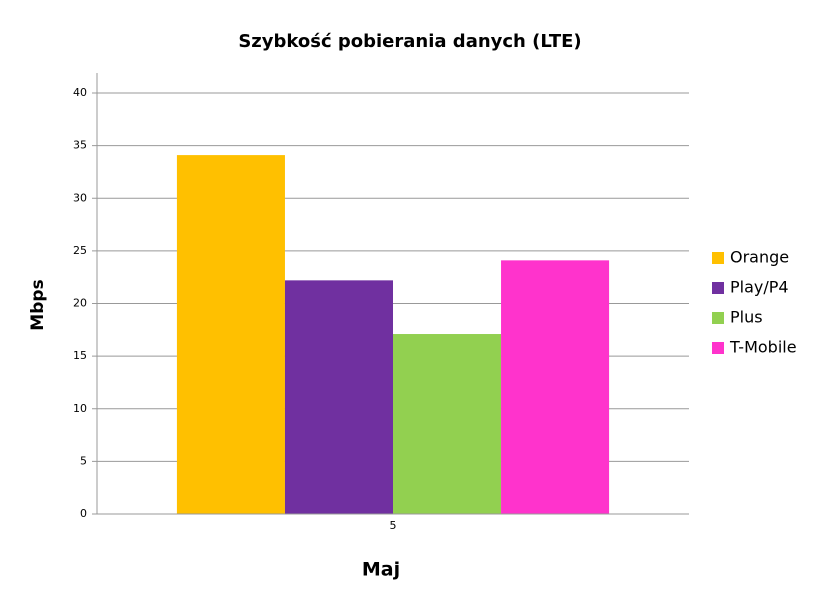  What do you see at coordinates (80, 92) in the screenshot?
I see `y-tick-label: 40` at bounding box center [80, 92].